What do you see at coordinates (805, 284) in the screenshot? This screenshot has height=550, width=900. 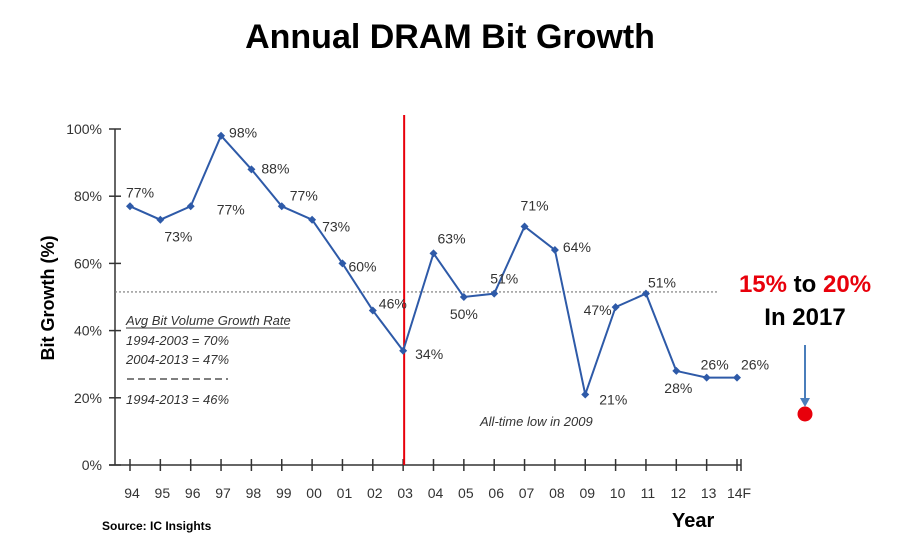 I see `forecast-connector: to` at bounding box center [805, 284].